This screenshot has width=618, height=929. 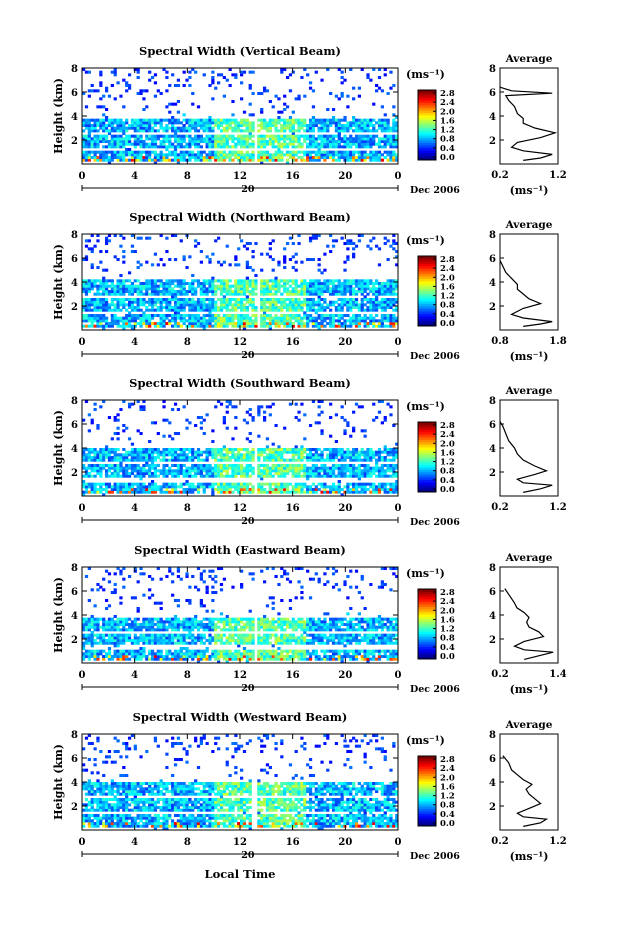 What do you see at coordinates (74, 449) in the screenshot?
I see `y-tick-label: 4` at bounding box center [74, 449].